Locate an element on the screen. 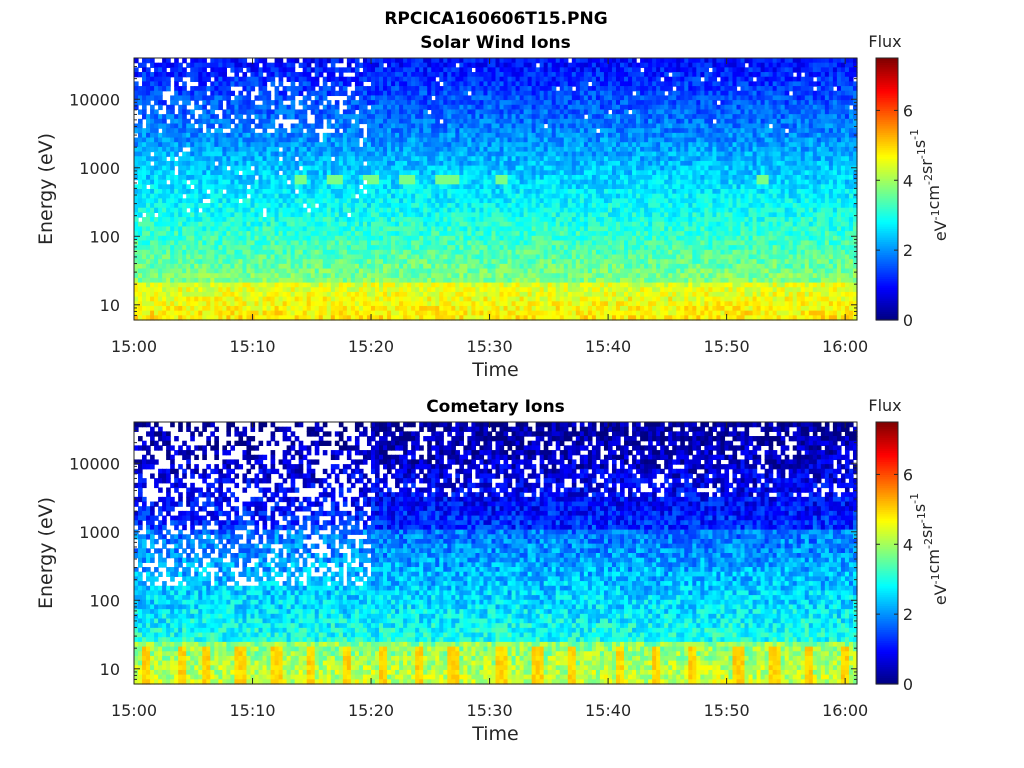 The image size is (1024, 768). panel-title: Solar Wind Ions is located at coordinates (495, 43).